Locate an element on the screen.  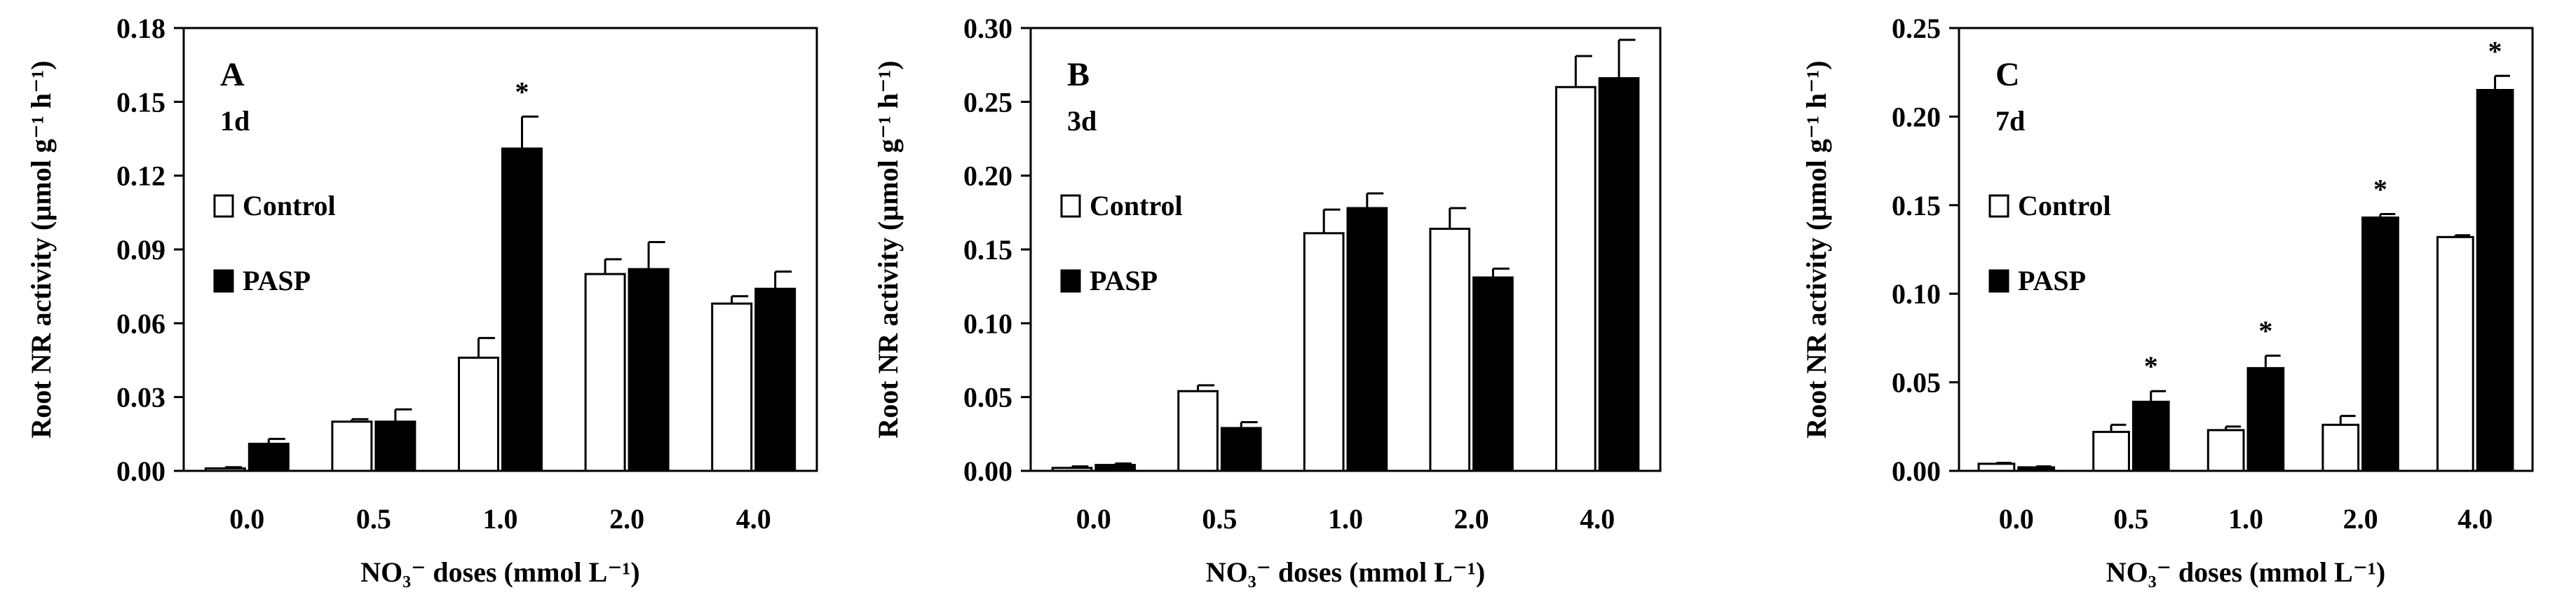
y-tick-label: 0.03 is located at coordinates (140, 398).